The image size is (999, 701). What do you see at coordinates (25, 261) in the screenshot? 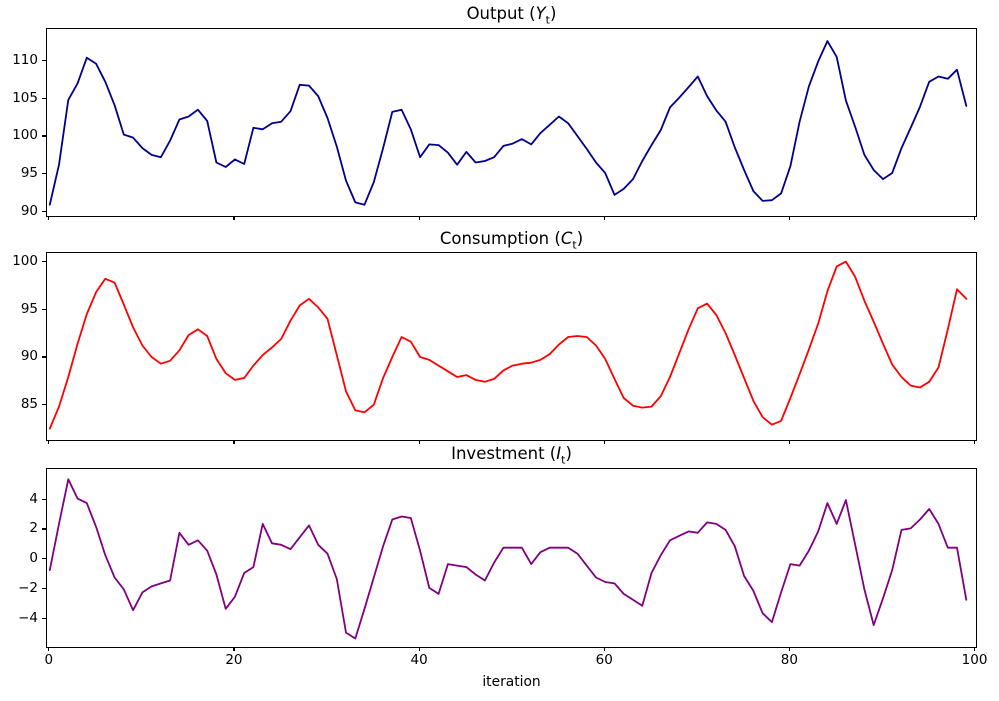
I see `consumption-ytick-label: 100` at bounding box center [25, 261].